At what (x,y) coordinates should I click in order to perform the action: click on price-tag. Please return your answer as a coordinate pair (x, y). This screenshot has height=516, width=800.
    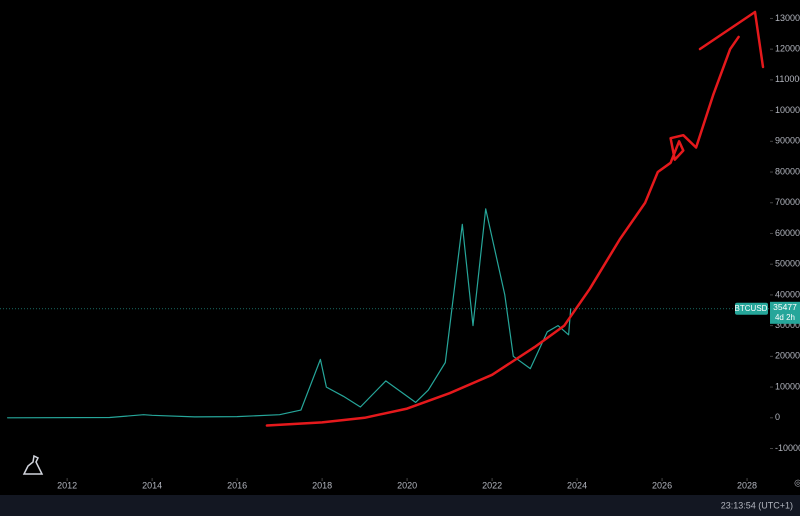
    Looking at the image, I should click on (785, 312).